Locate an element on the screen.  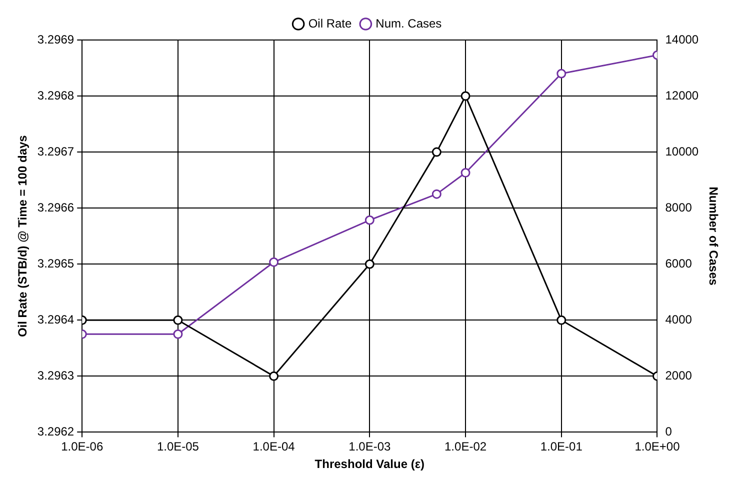
x-tick-label: 1.0E+00 is located at coordinates (657, 447).